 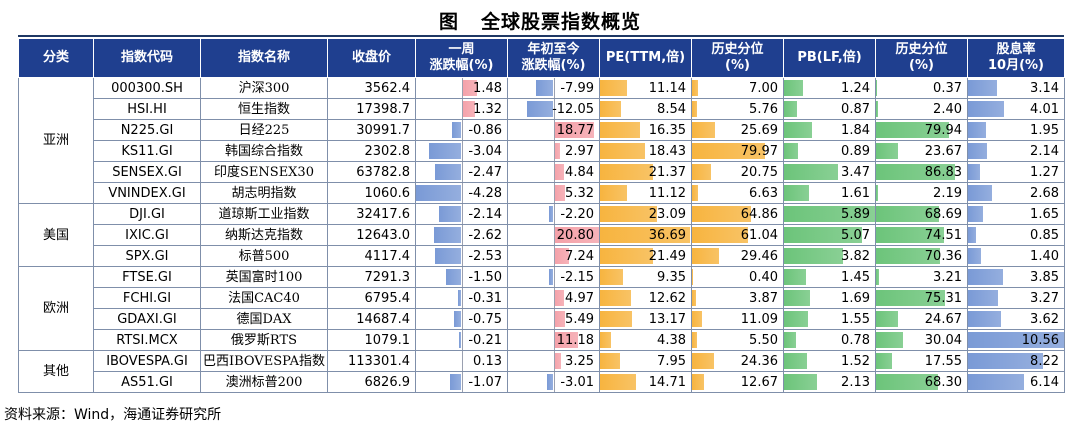 What do you see at coordinates (147, 109) in the screenshot?
I see `code-cell: HSI.HI` at bounding box center [147, 109].